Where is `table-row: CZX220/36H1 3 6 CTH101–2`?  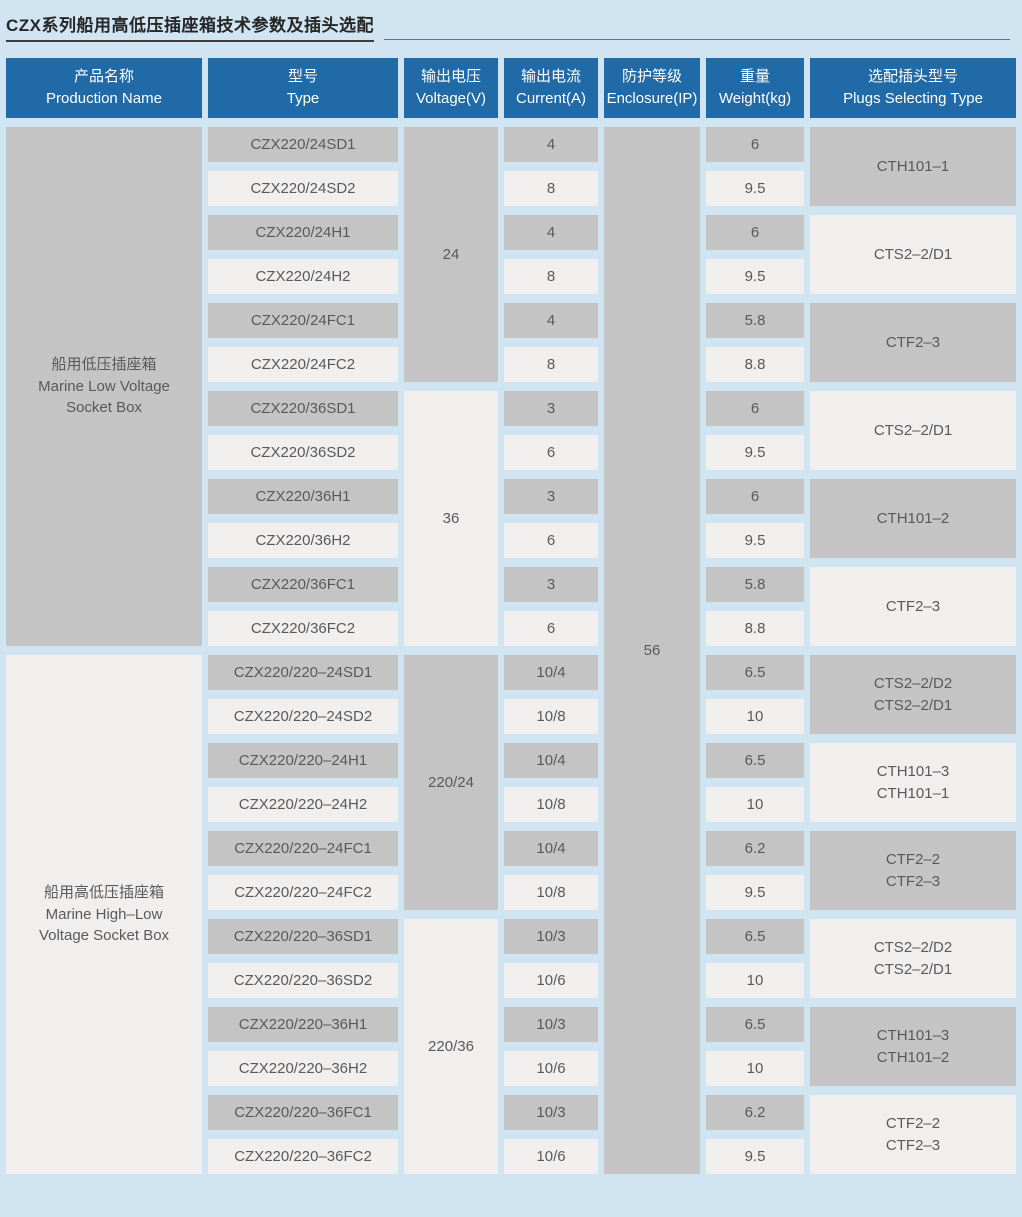
table-row: CZX220/36H1 3 6 CTH101–2 is located at coordinates (511, 518).